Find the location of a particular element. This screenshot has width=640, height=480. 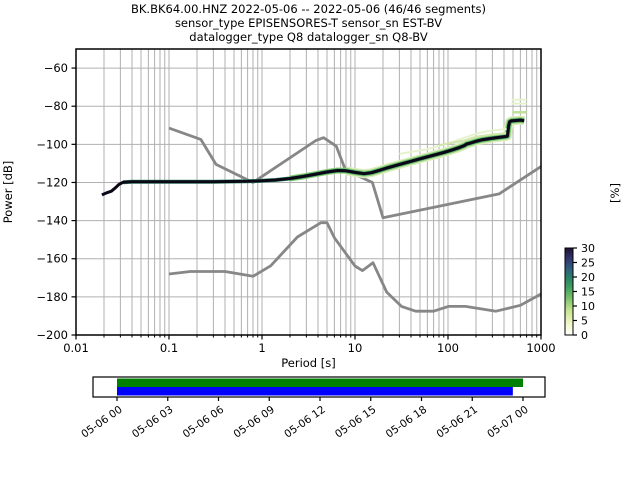

colorbar-tick-label: 25 is located at coordinates (588, 263).